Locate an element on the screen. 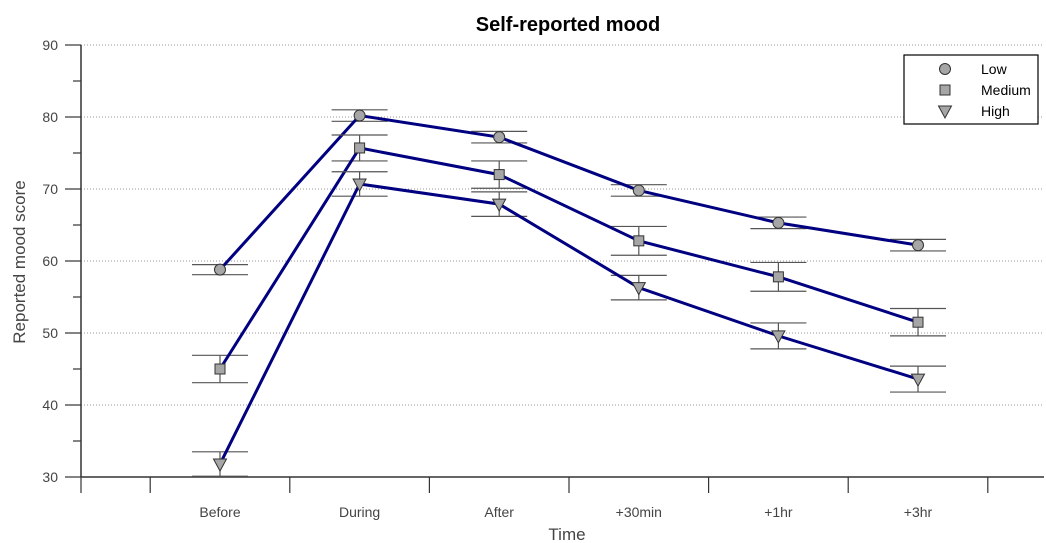 This screenshot has width=1046, height=543. x-tick-label: Before is located at coordinates (219, 512).